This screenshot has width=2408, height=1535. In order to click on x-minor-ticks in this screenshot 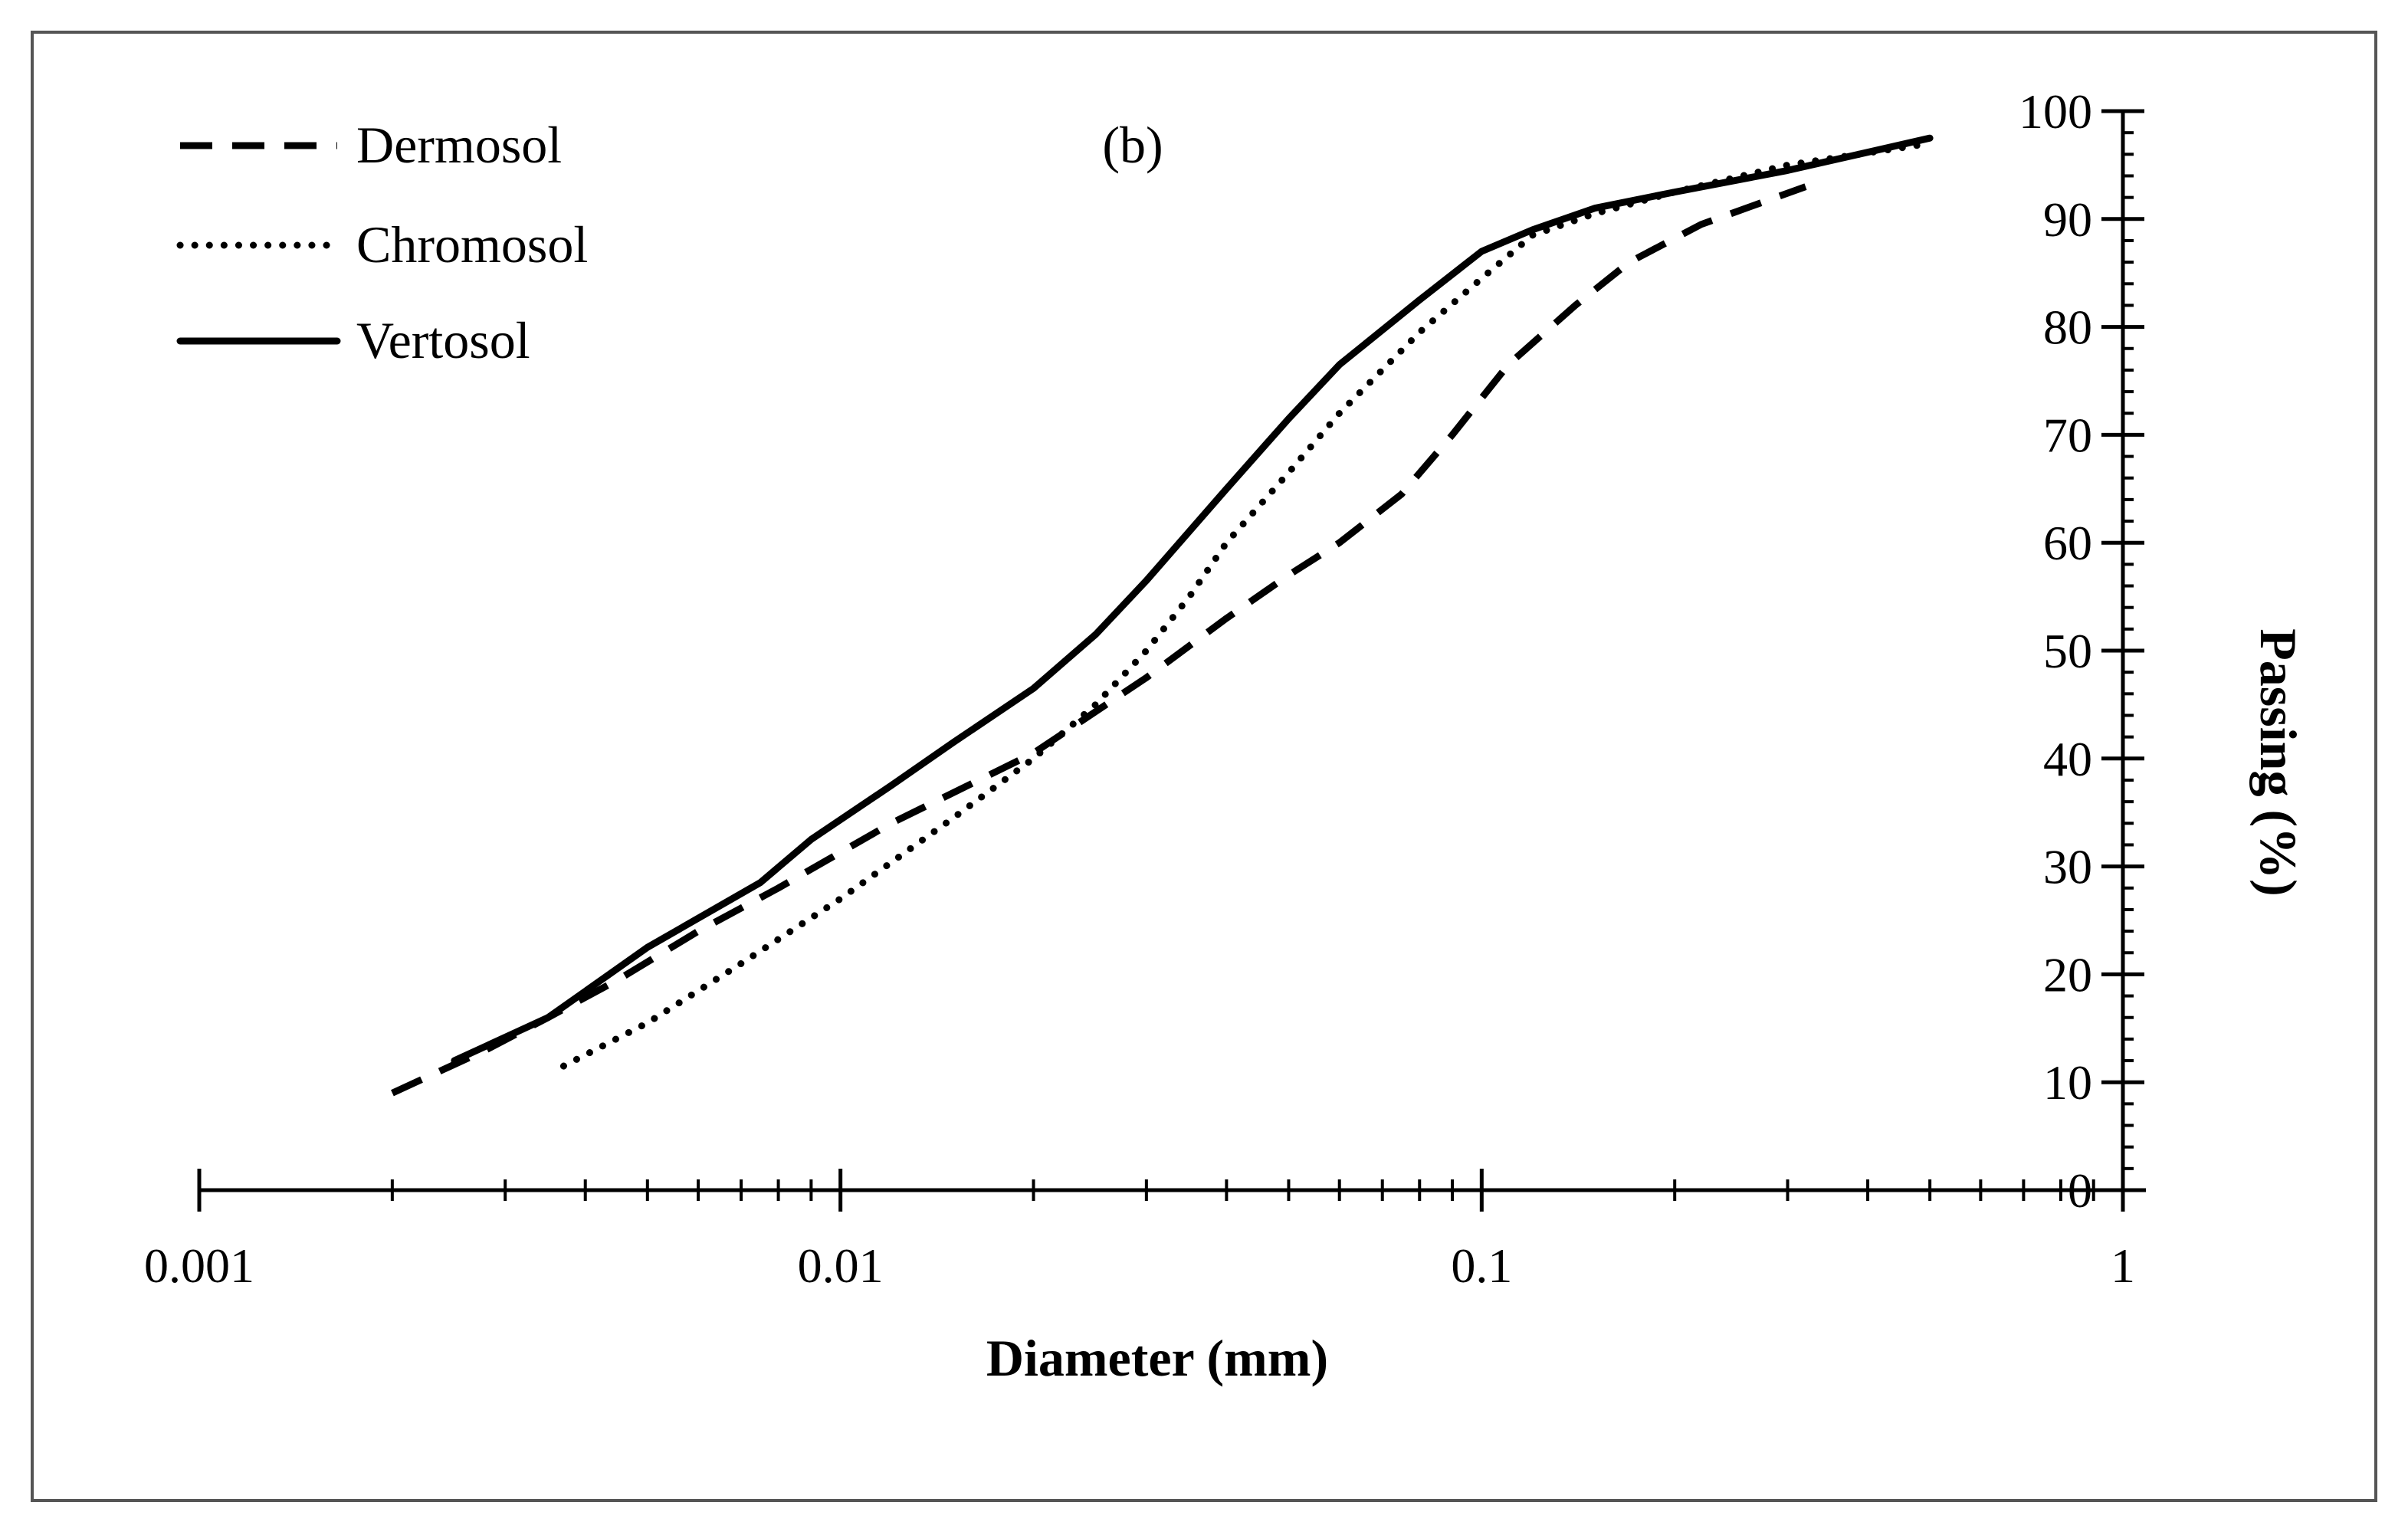, I will do `click(1242, 1190)`.